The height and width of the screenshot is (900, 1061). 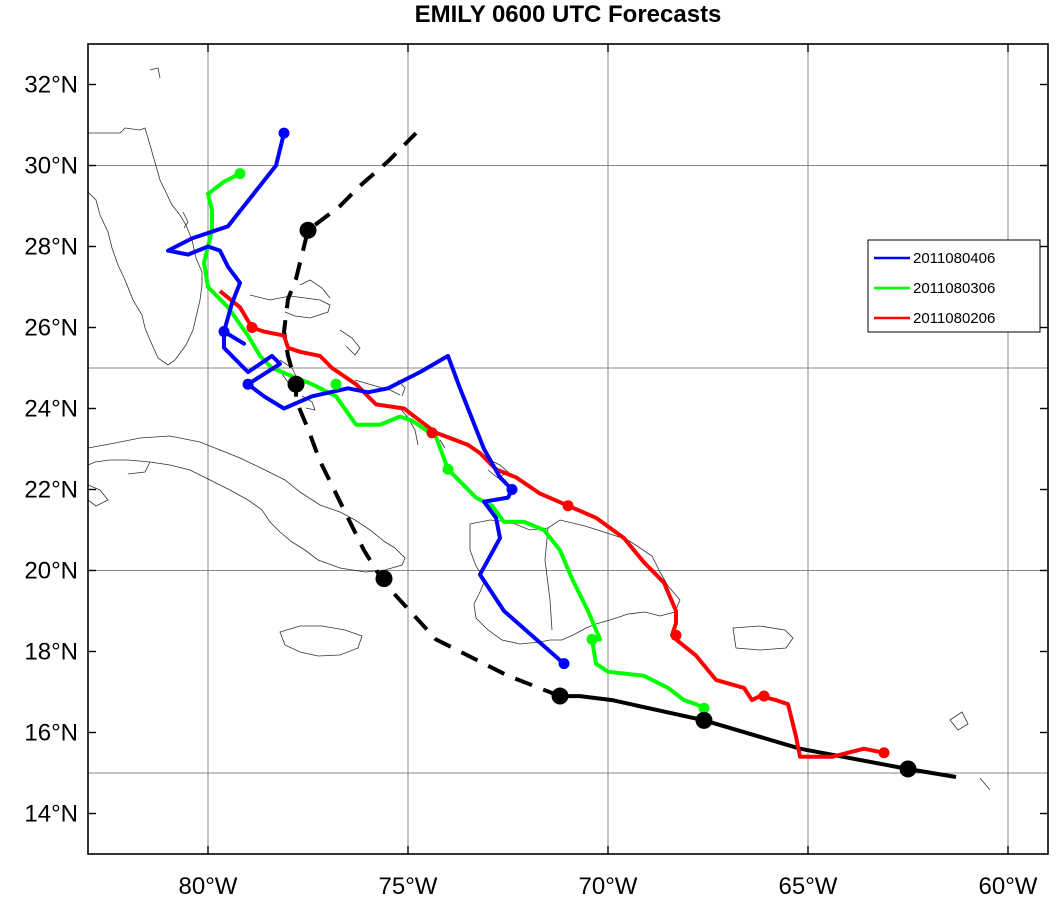 What do you see at coordinates (51, 328) in the screenshot?
I see `y-tick-label: 26°N` at bounding box center [51, 328].